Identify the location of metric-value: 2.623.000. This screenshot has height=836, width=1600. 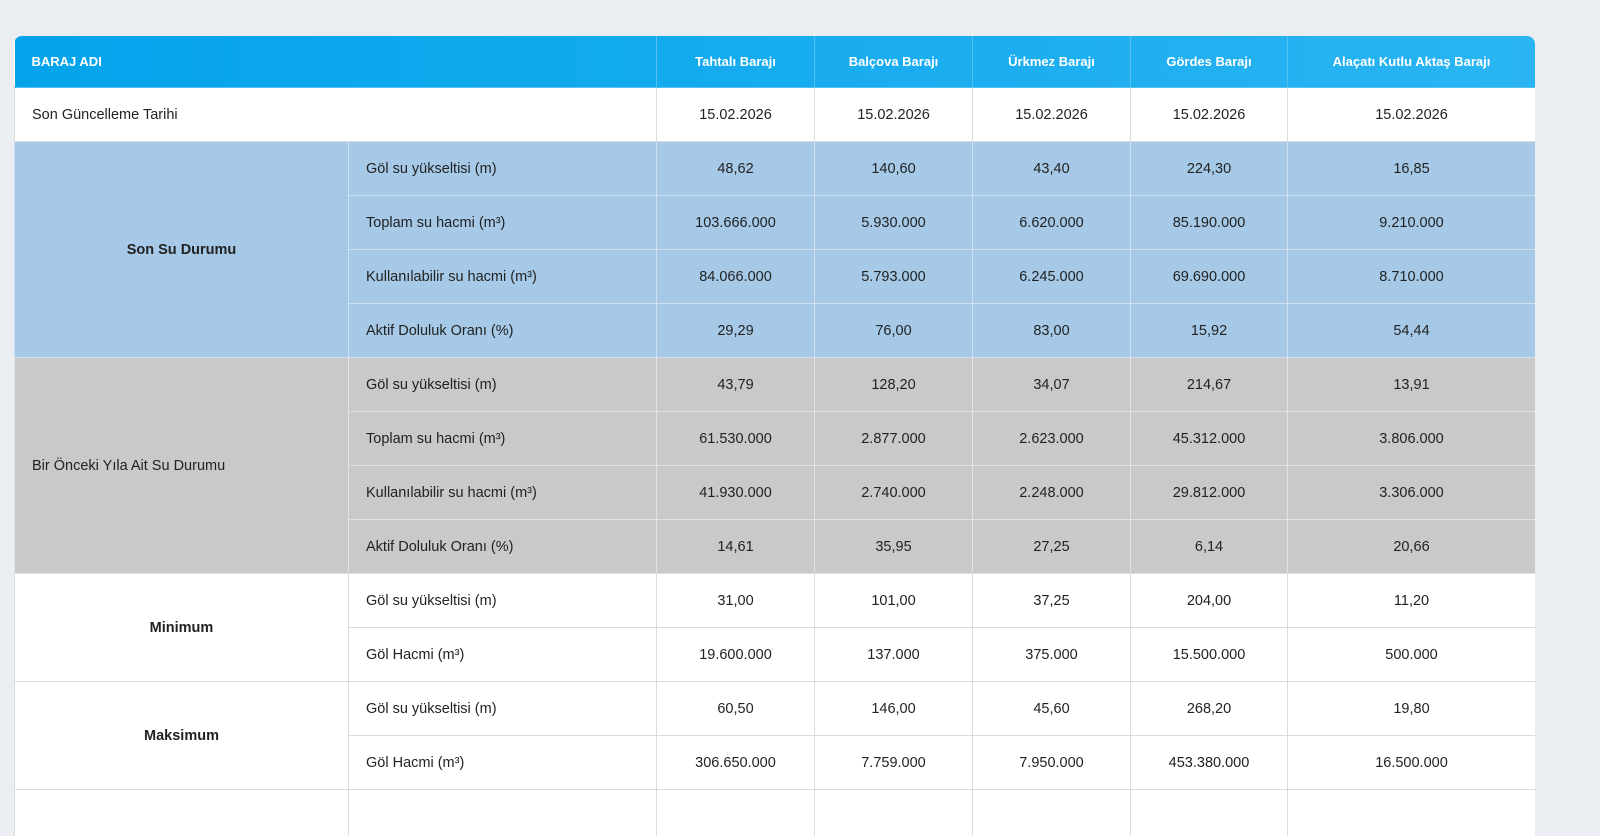
(1052, 439).